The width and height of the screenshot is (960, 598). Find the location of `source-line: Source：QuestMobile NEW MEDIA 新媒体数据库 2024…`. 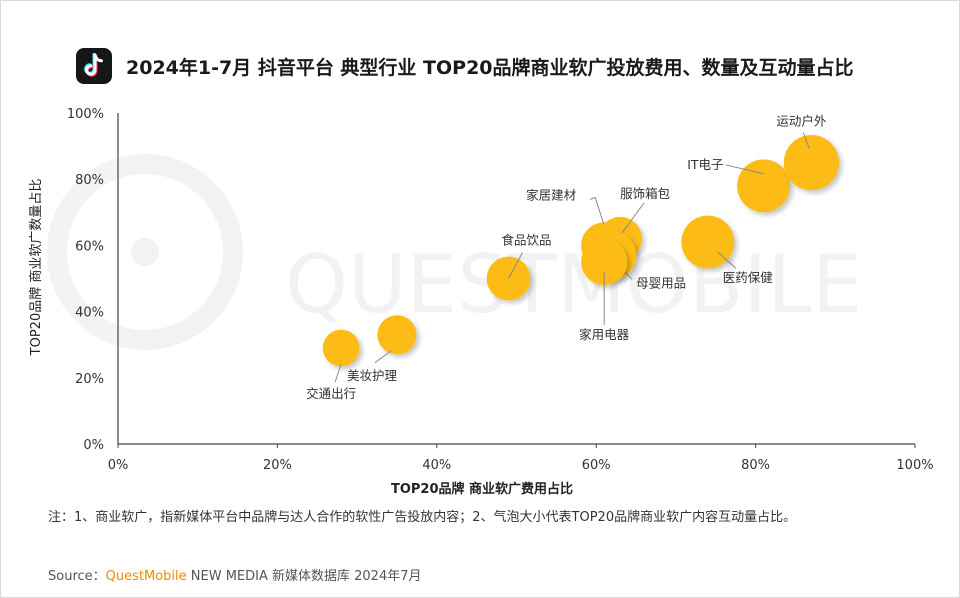

source-line: Source：QuestMobile NEW MEDIA 新媒体数据库 2024… is located at coordinates (235, 574).